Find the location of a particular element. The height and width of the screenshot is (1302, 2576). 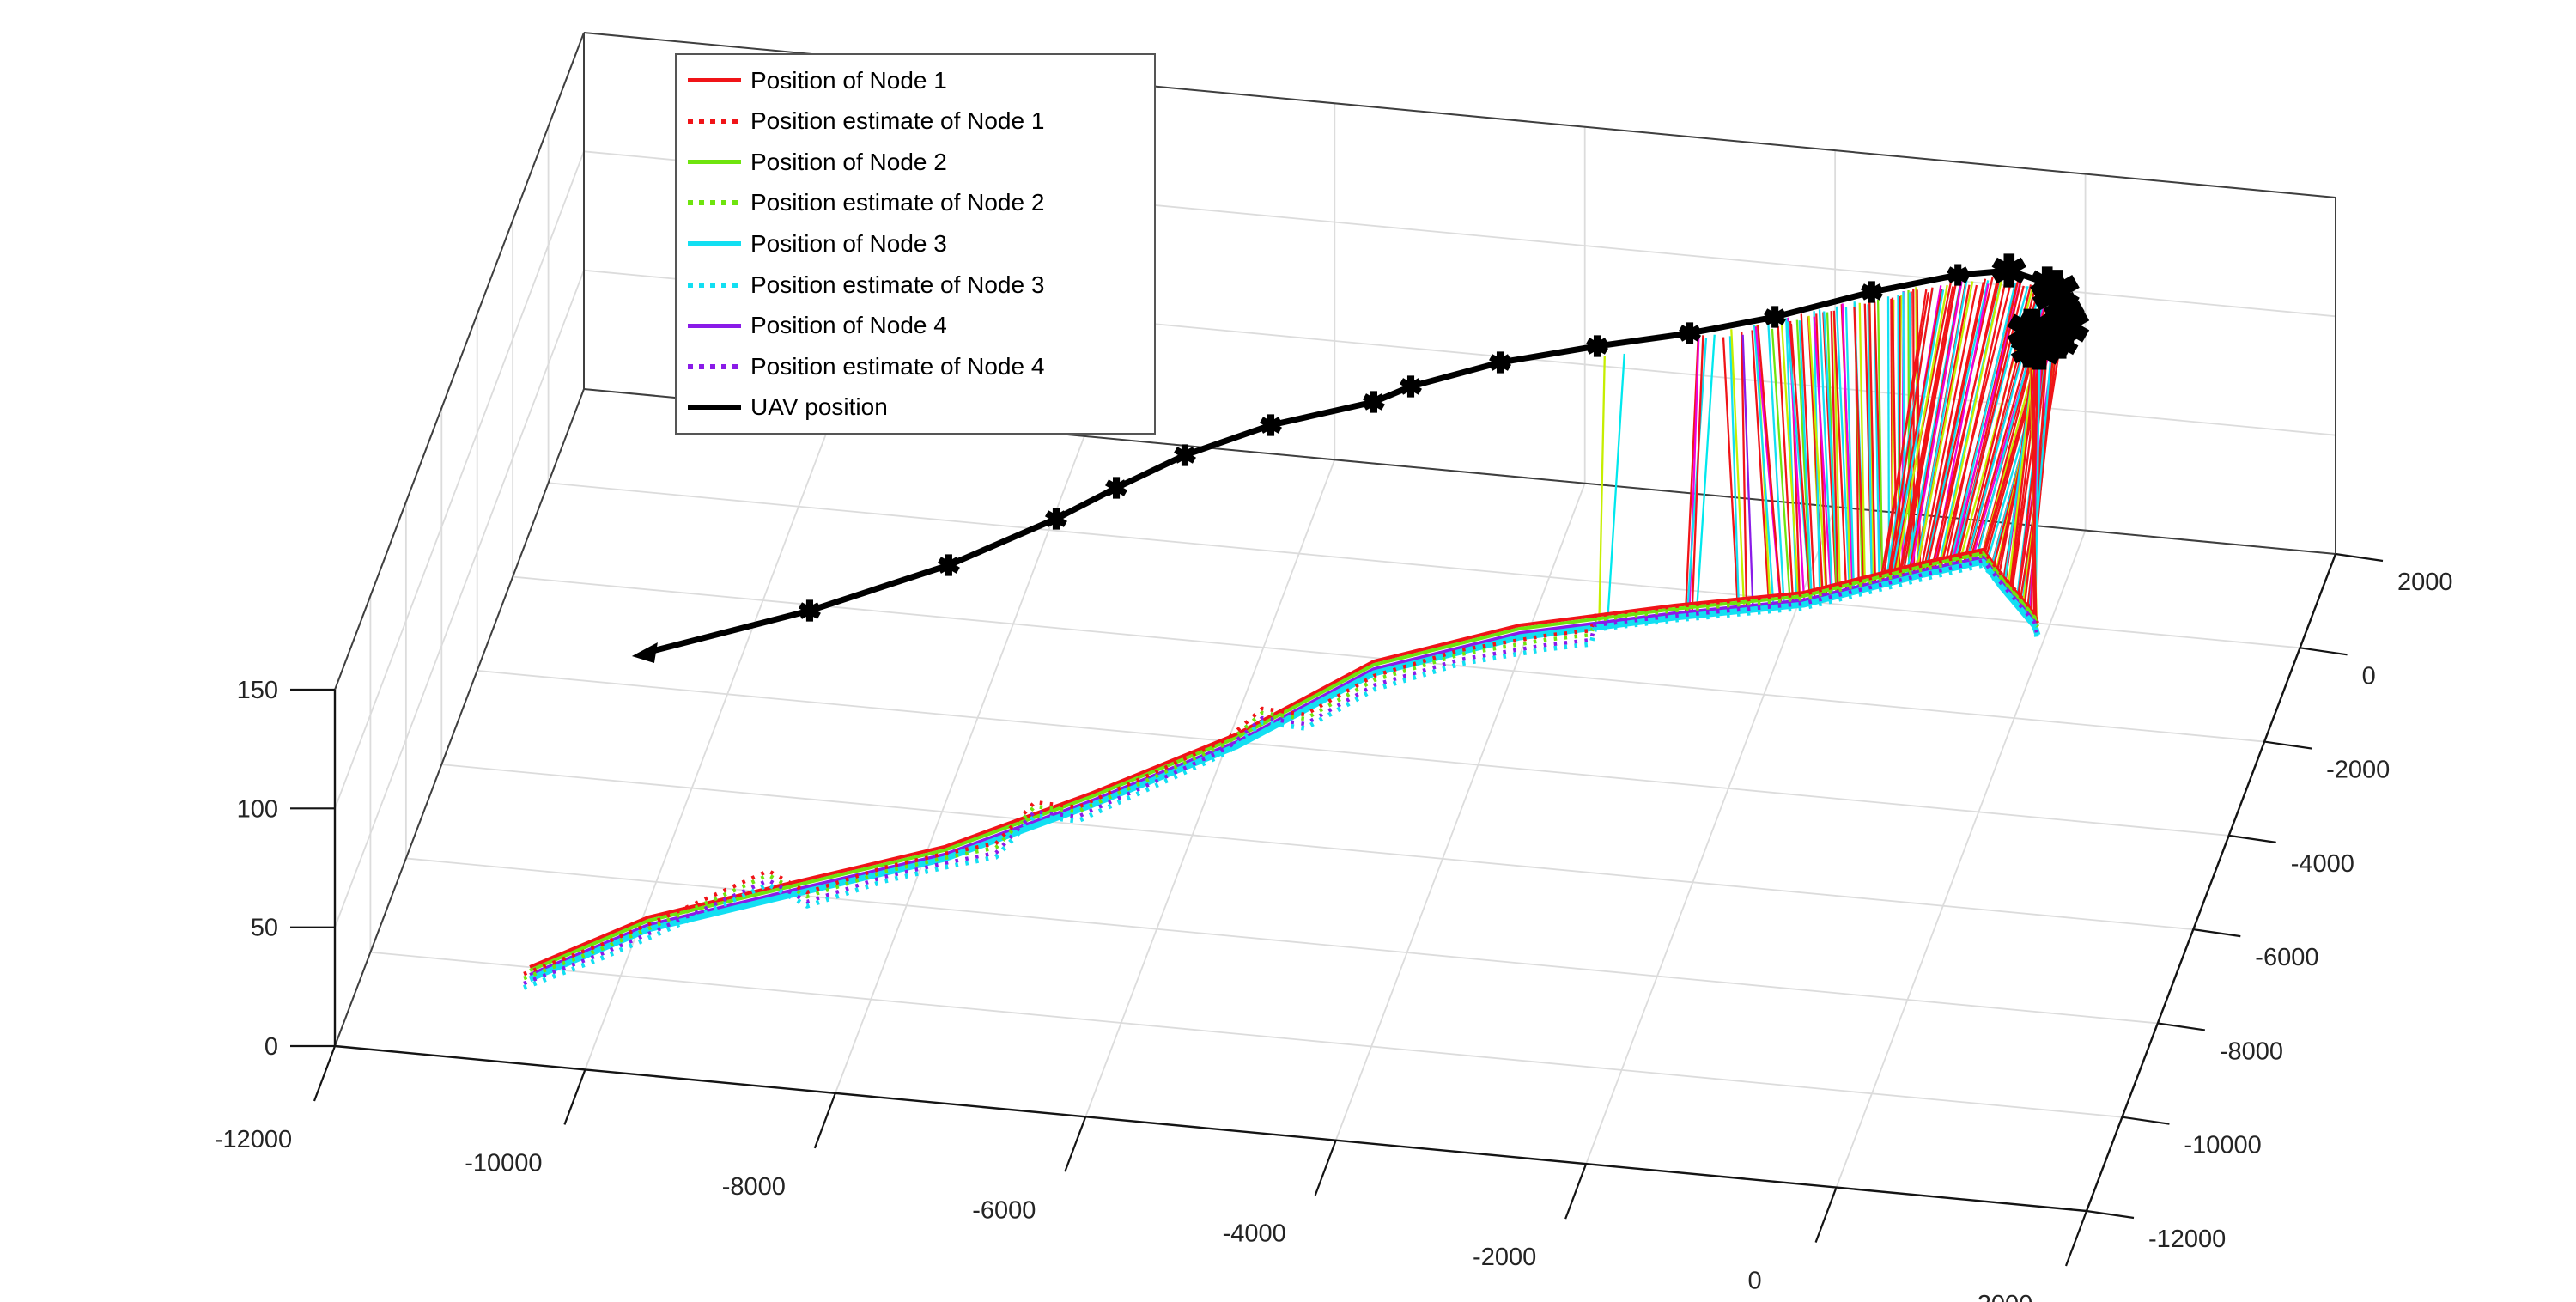

z-tick-label: 100 is located at coordinates (258, 809).